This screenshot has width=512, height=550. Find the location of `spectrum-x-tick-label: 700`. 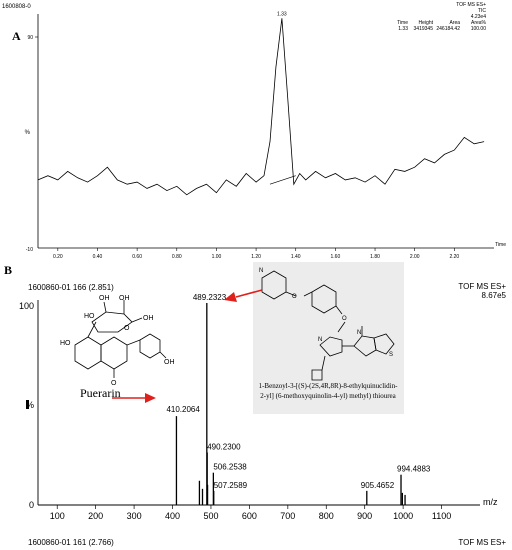

spectrum-x-tick-label: 700 is located at coordinates (287, 516).